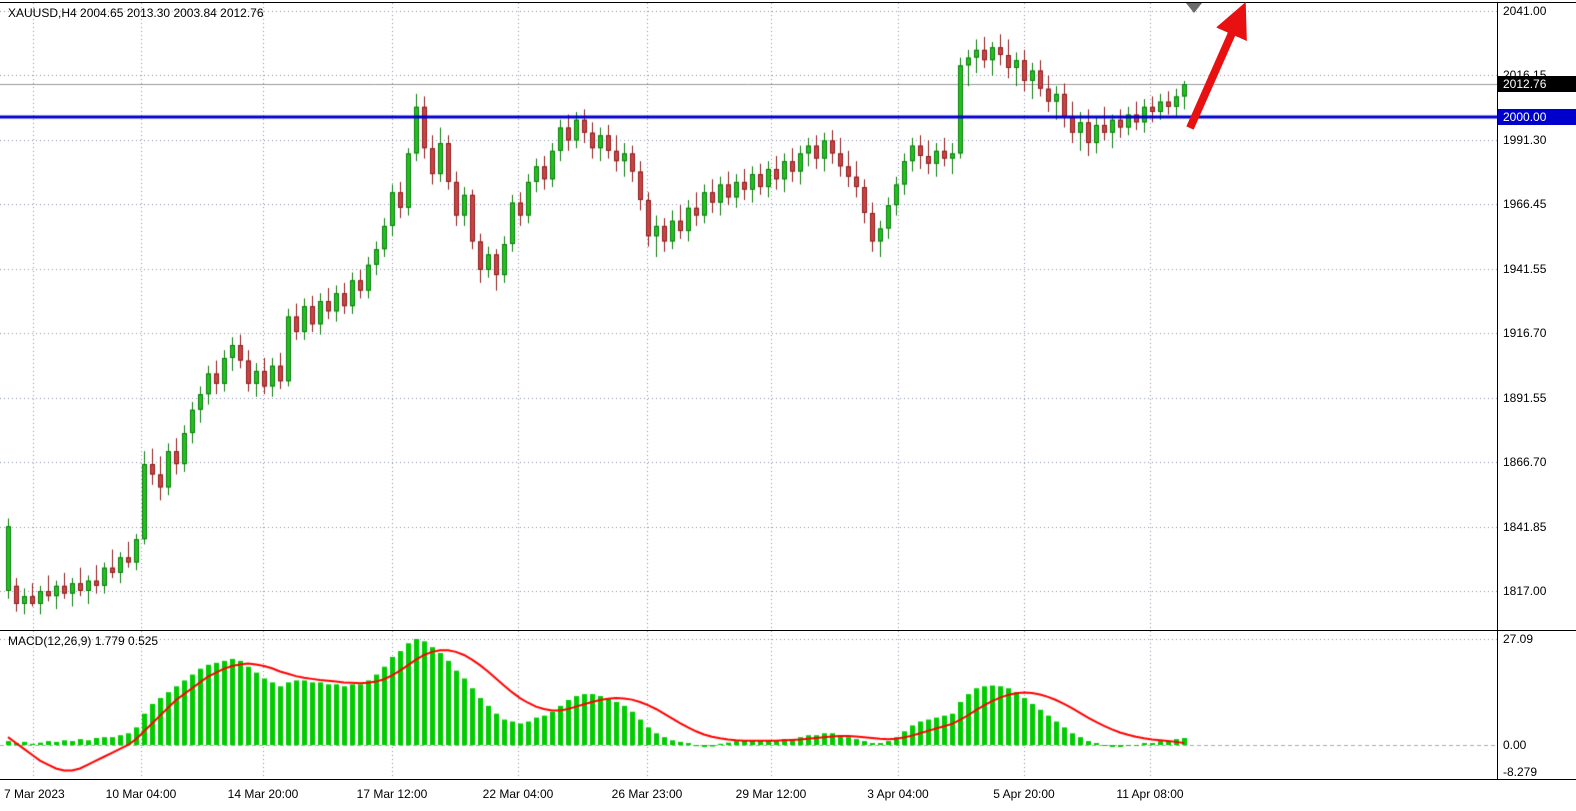  Describe the element at coordinates (1525, 397) in the screenshot. I see `price-axis-label: 1891.55` at that location.